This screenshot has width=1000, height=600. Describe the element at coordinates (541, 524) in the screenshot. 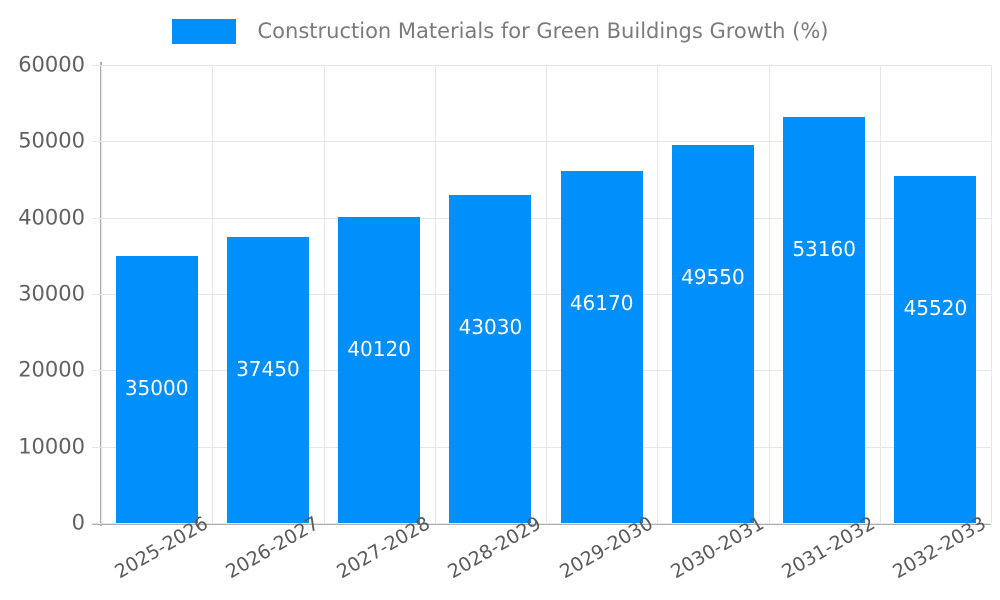

I see `x-axis-line` at that location.